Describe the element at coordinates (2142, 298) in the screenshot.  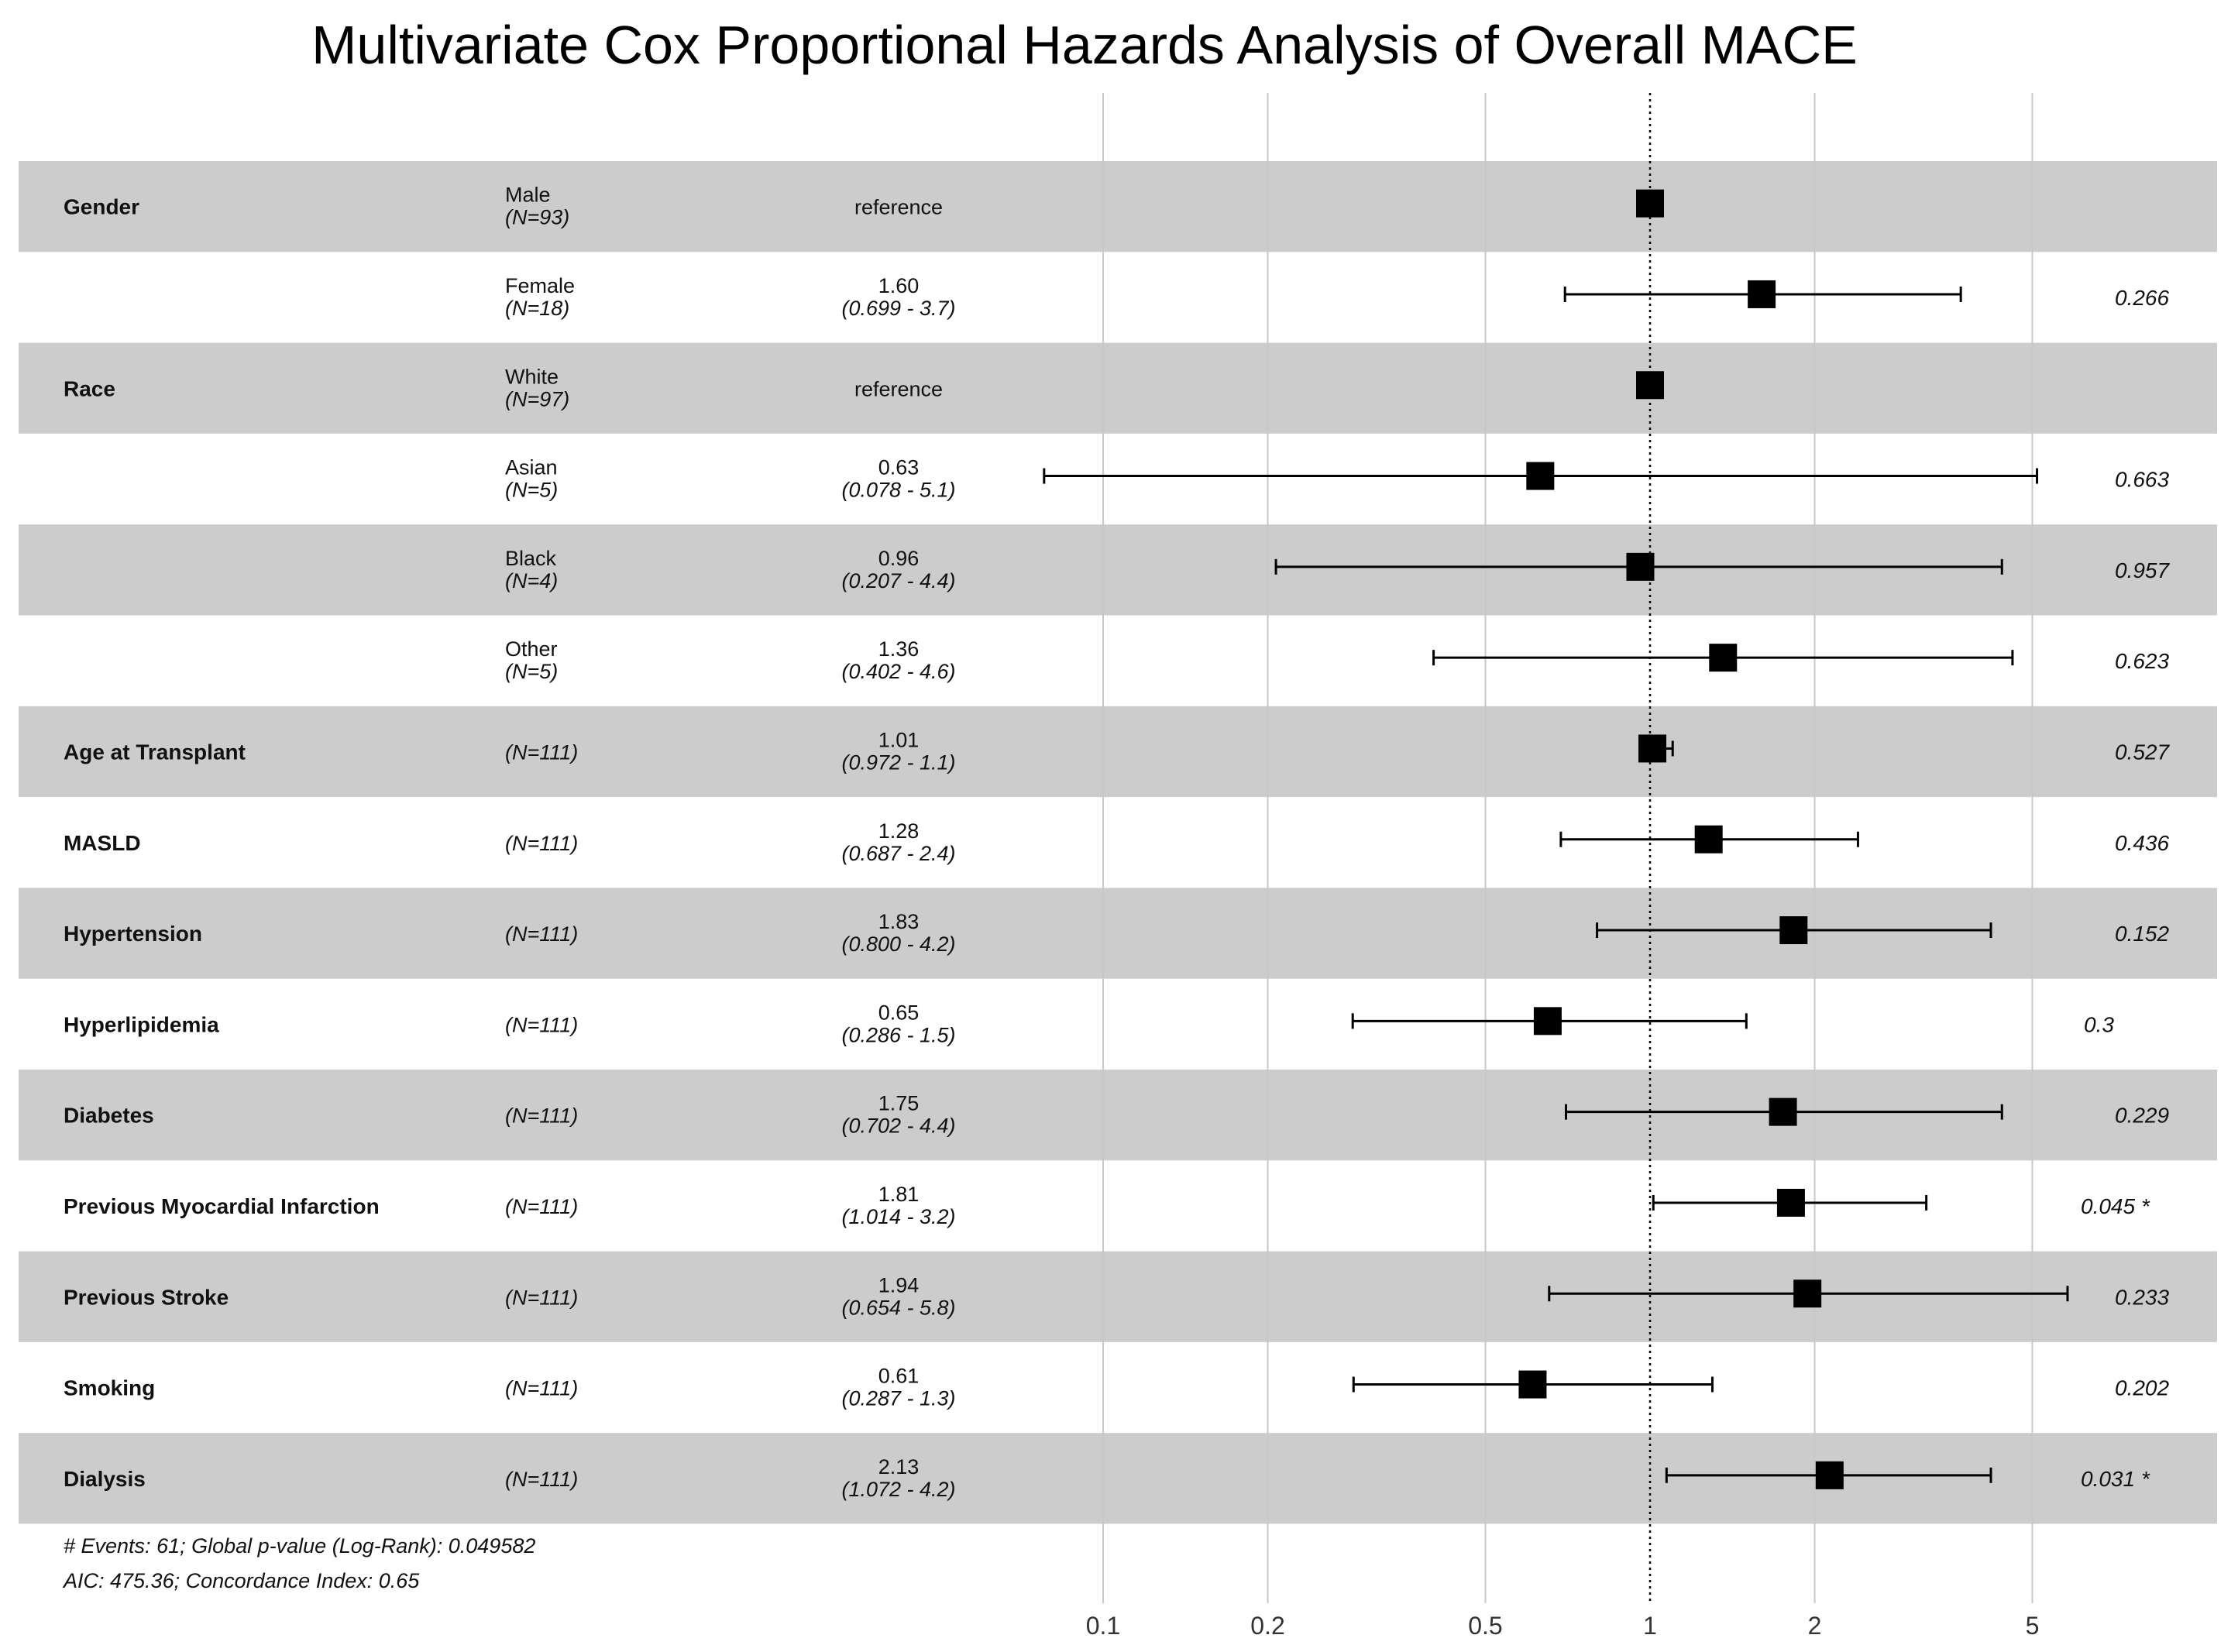
I see `p-value-label: 0.266` at that location.